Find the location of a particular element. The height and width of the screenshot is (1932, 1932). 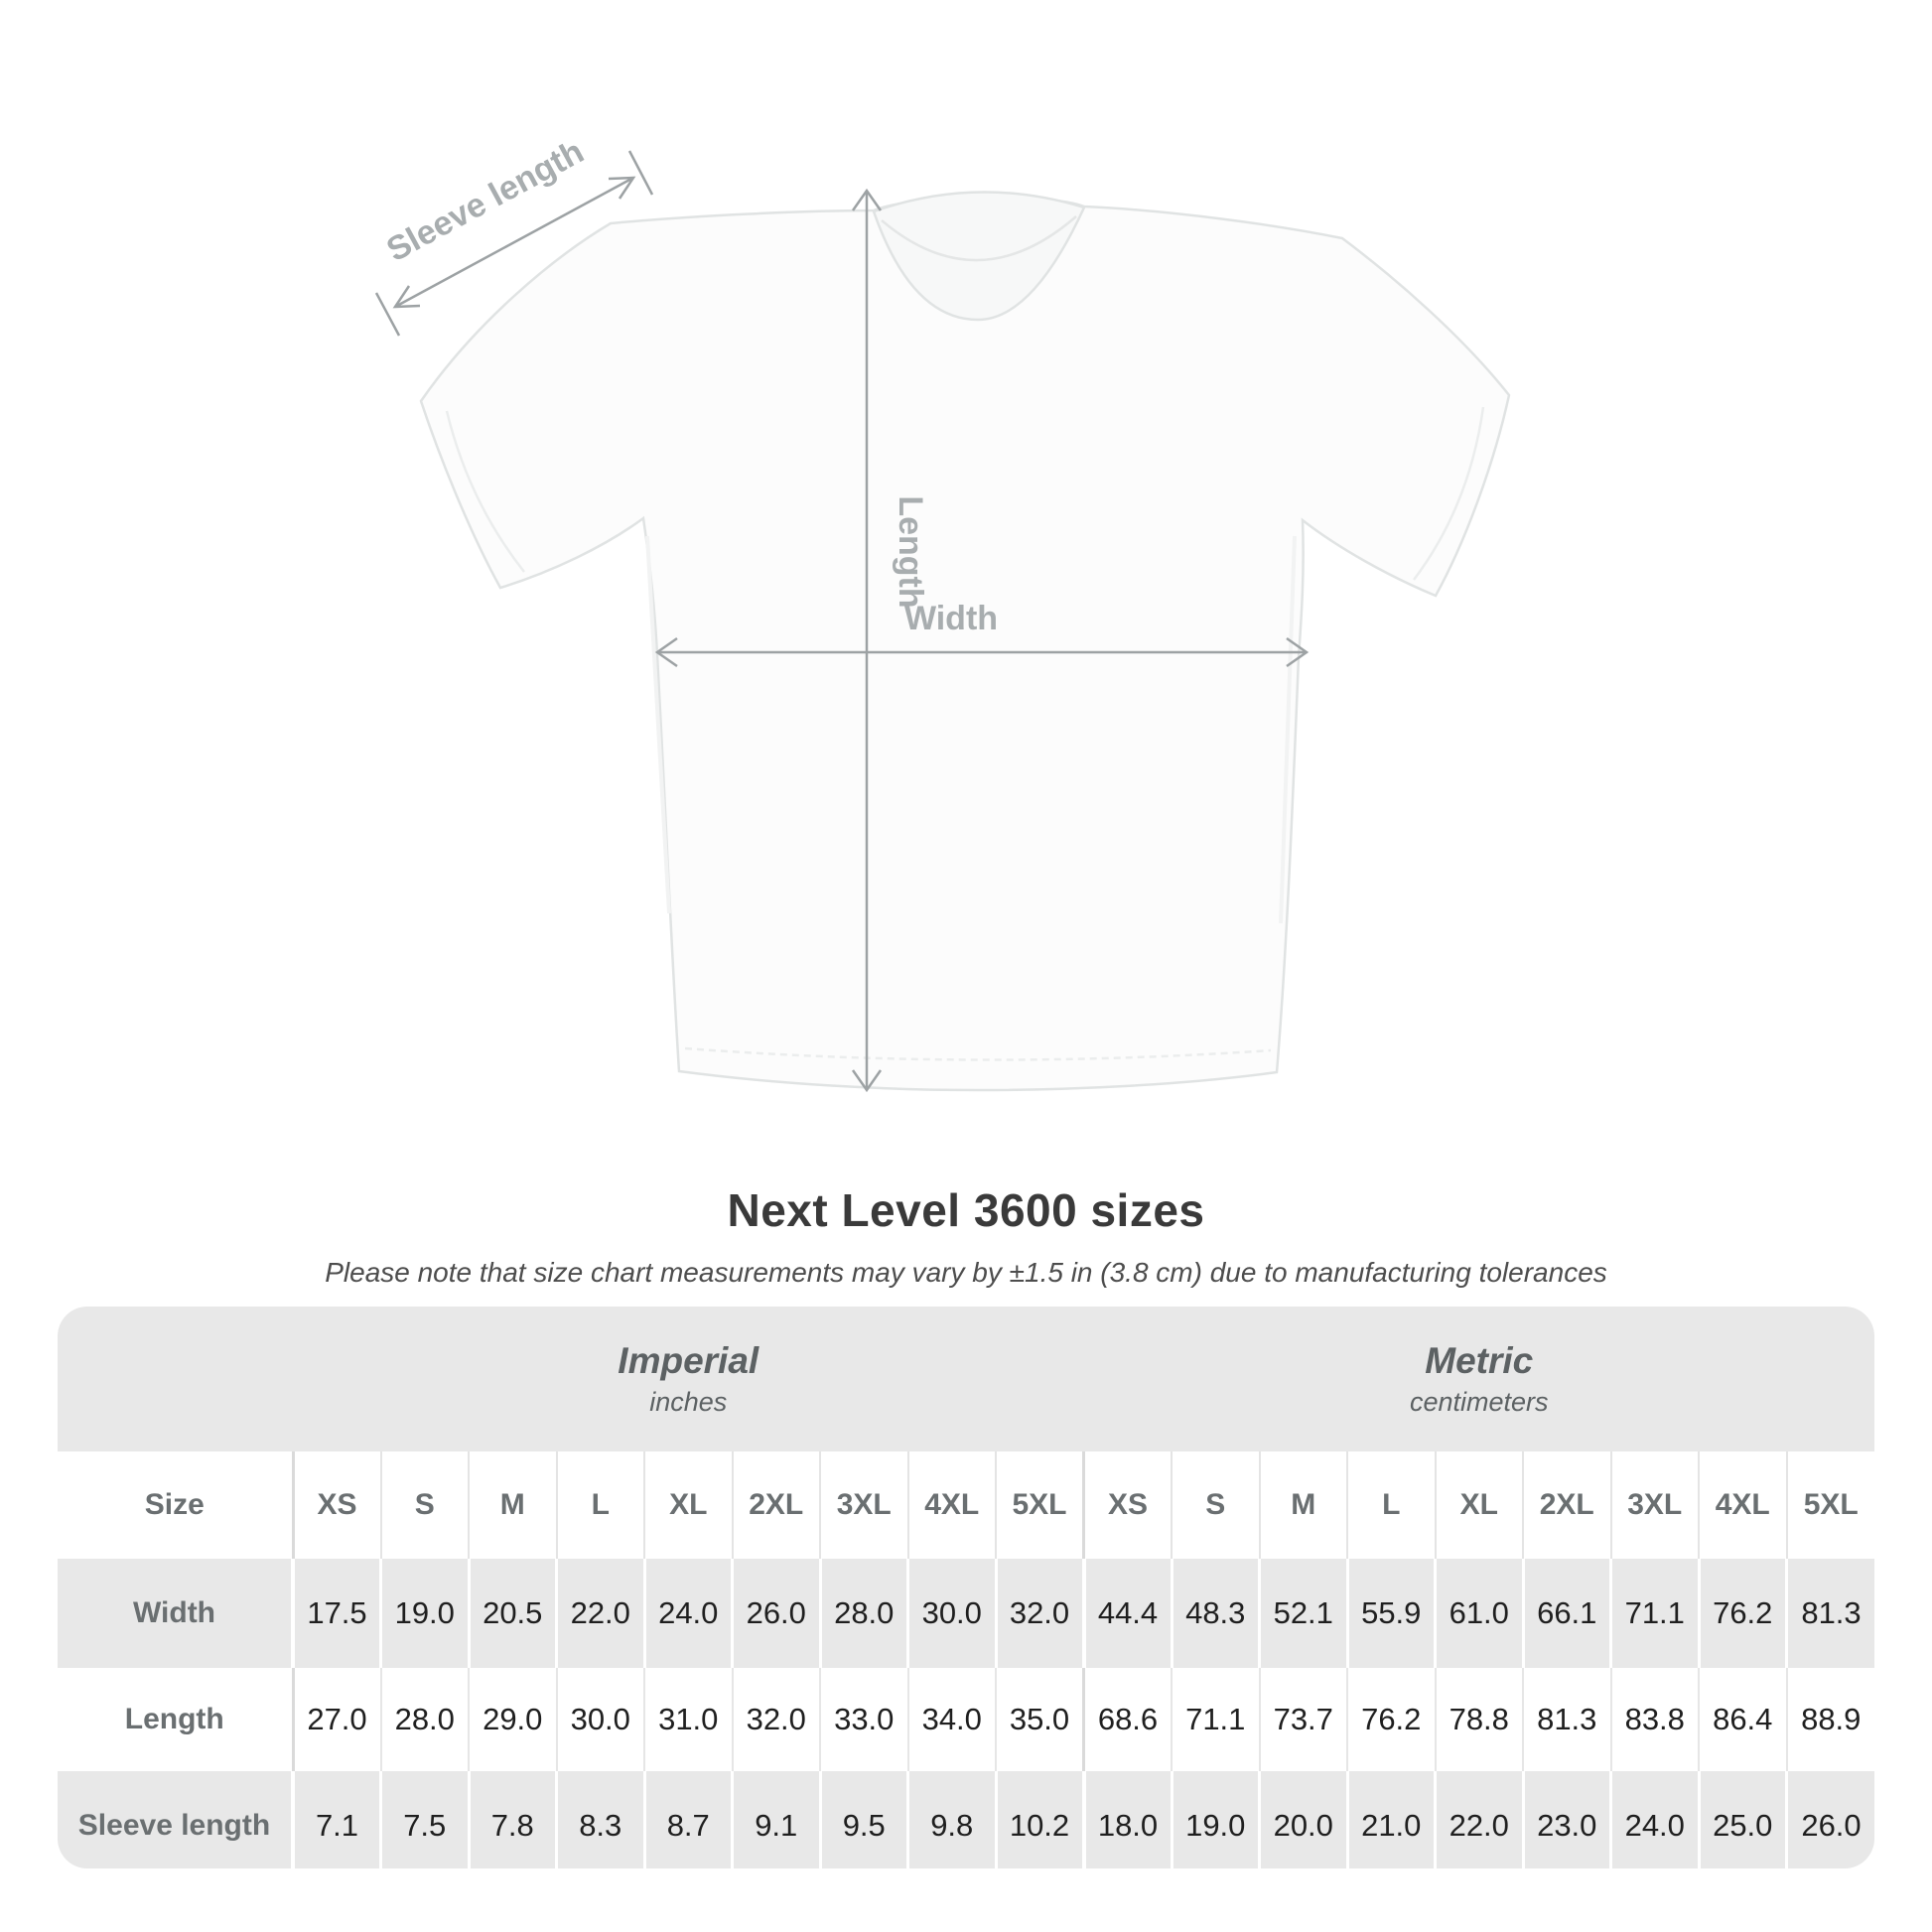

length-arrowhead-bottom is located at coordinates (867, 1081).